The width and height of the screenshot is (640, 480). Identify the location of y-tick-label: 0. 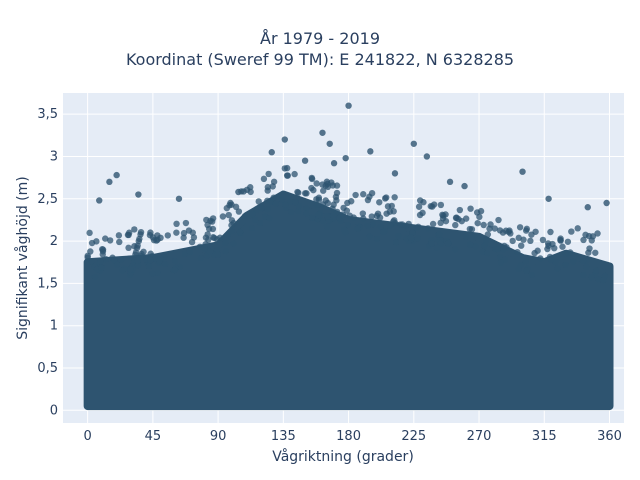
(54, 410).